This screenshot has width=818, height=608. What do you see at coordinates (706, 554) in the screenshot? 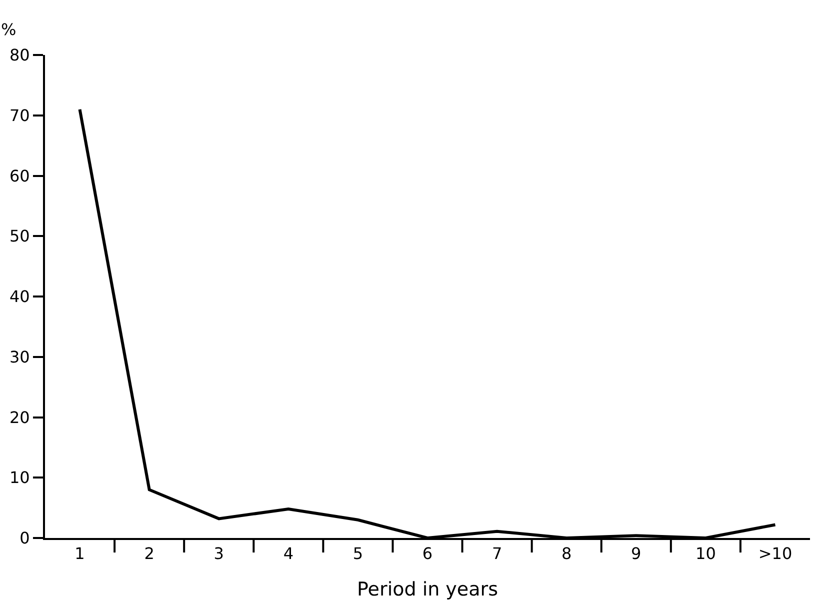
I see `x-tick-label: 10` at bounding box center [706, 554].